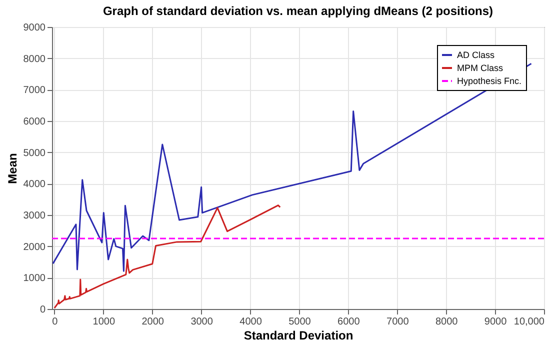  I want to click on y-axis-title: Mean, so click(12, 168).